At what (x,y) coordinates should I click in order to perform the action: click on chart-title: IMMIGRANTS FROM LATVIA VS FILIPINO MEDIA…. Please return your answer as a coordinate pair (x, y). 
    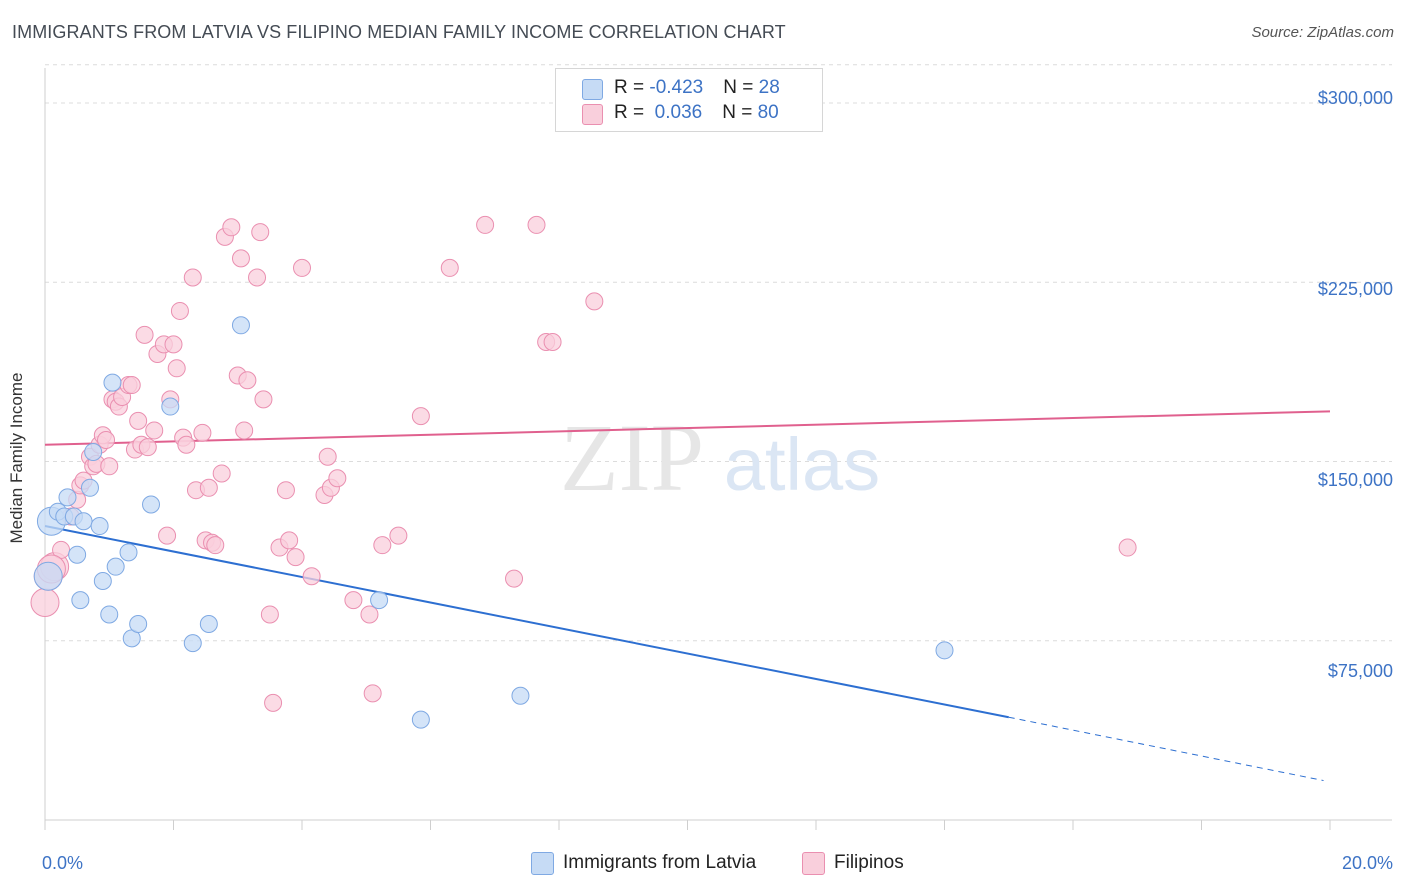
    Looking at the image, I should click on (399, 32).